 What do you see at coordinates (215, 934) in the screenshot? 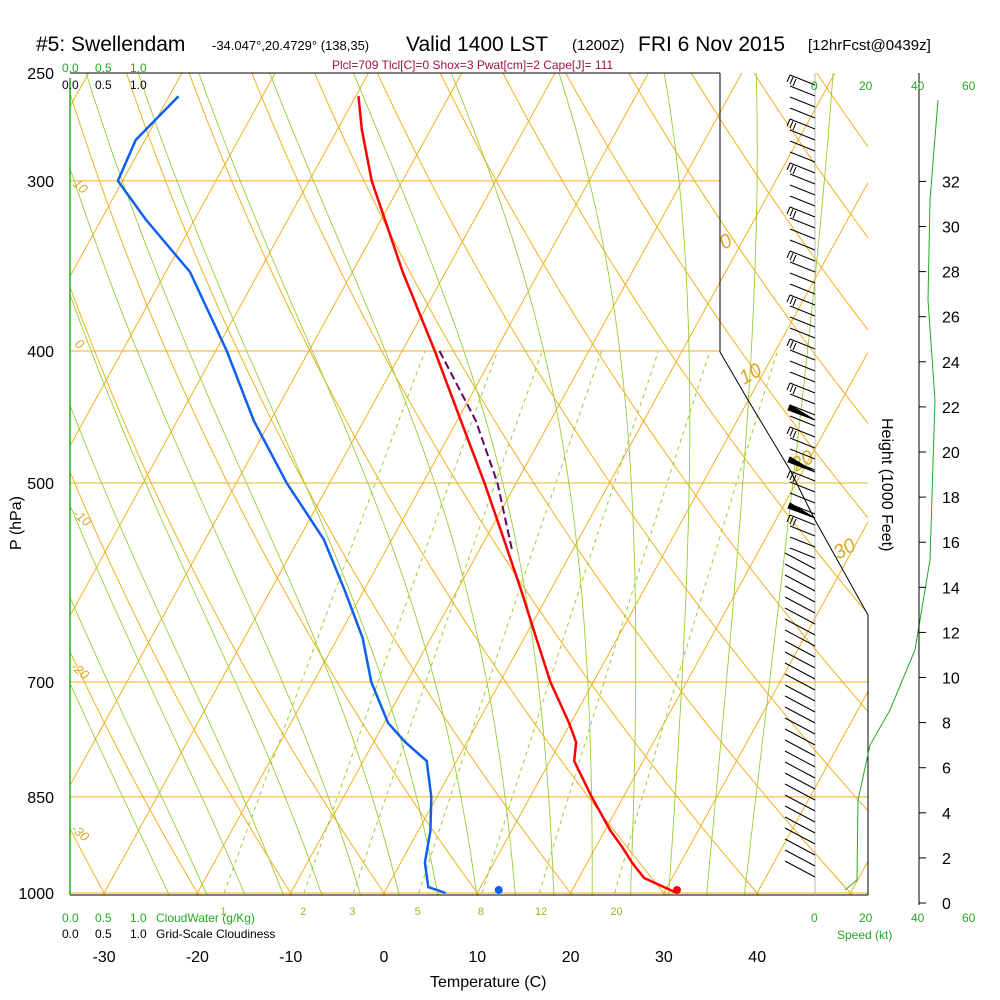
I see `cloudiness-label: Grid-Scale Cloudiness` at bounding box center [215, 934].